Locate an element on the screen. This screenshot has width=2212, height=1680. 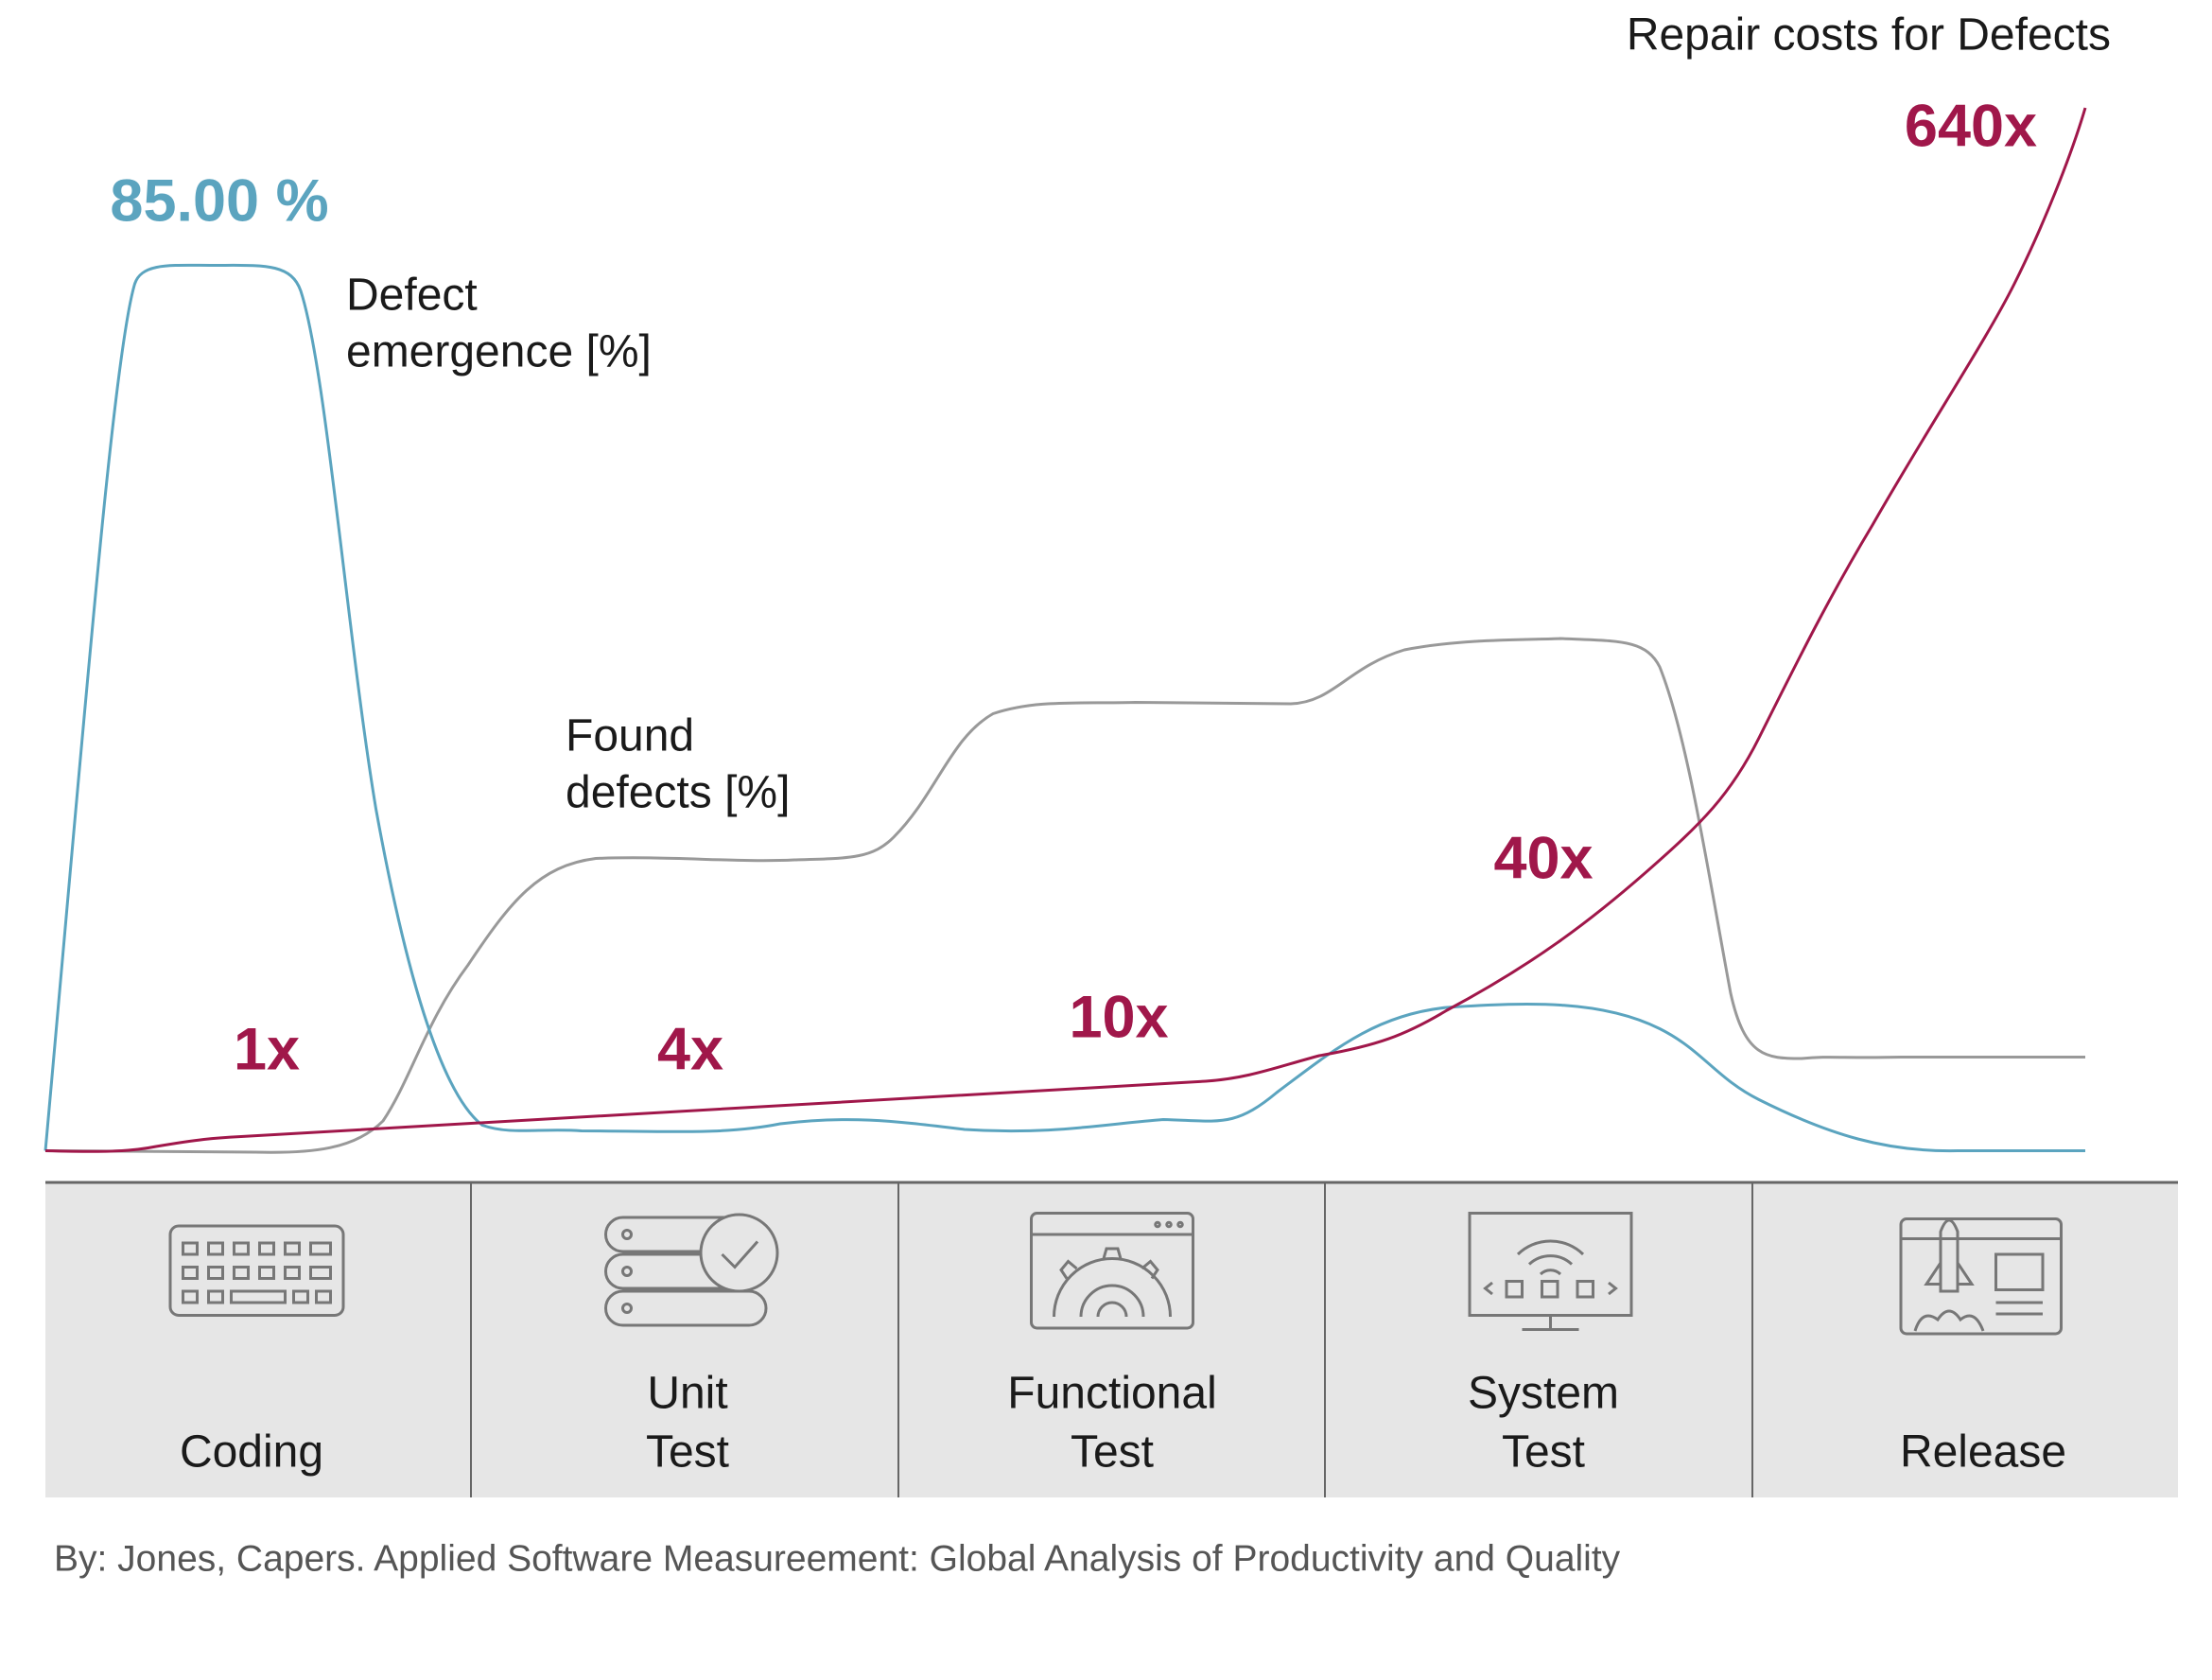
phase-label: Unit is located at coordinates (687, 1394).